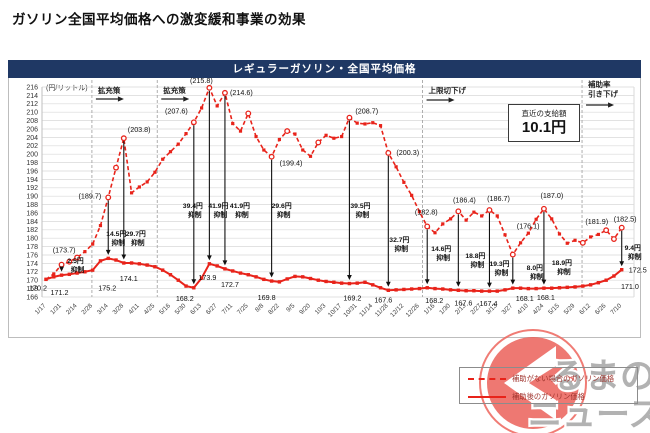 This screenshot has height=433, width=650. What do you see at coordinates (324, 69) in the screenshot?
I see `chart-title-bar: レギュラーガソリン・全国平均価格` at bounding box center [324, 69].